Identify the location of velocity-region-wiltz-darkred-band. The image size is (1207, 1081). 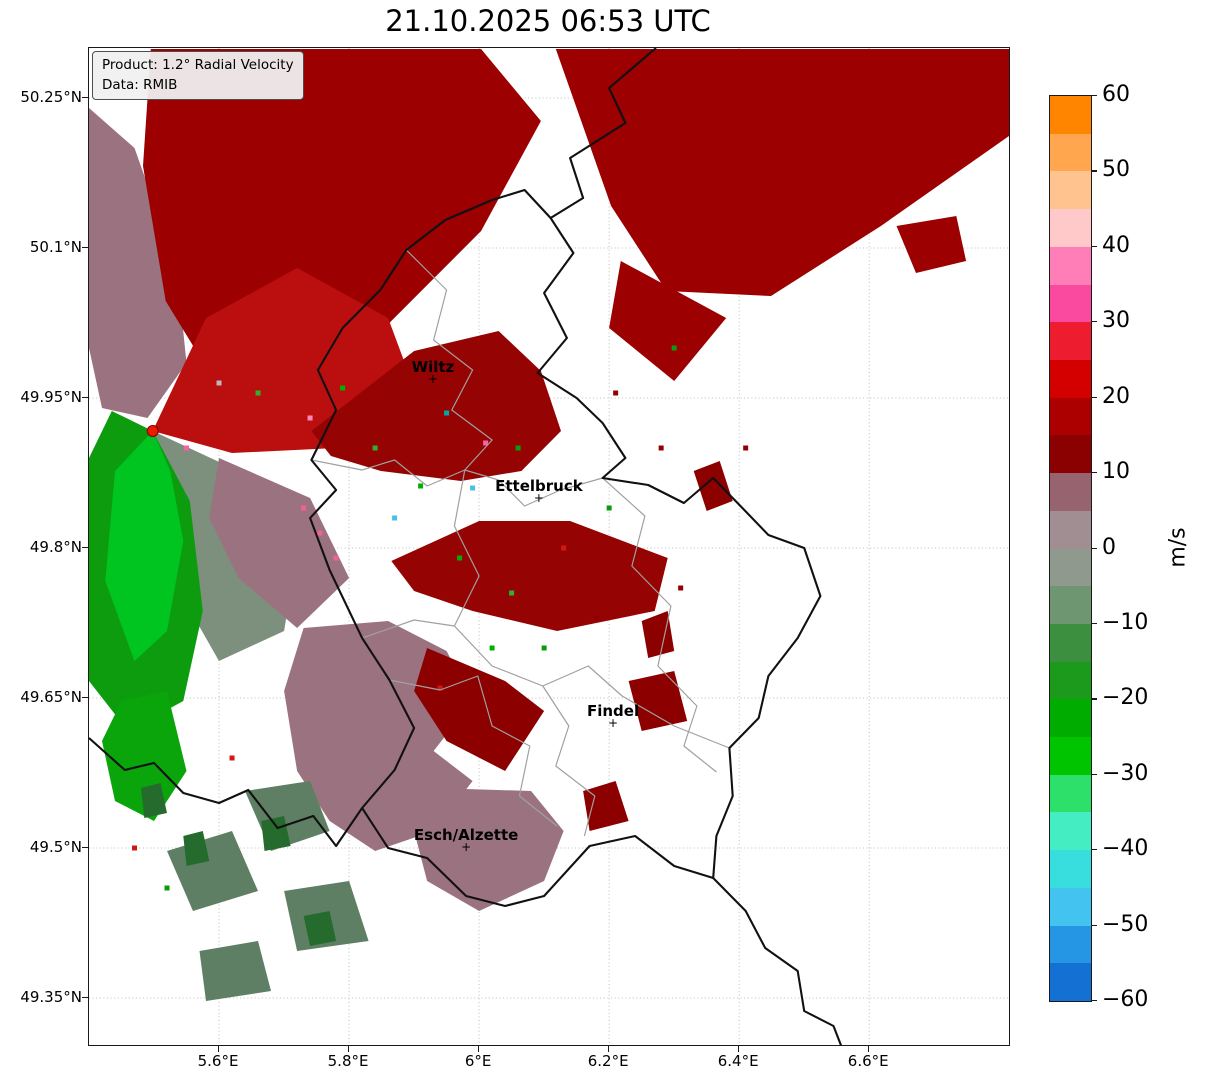
(436, 406).